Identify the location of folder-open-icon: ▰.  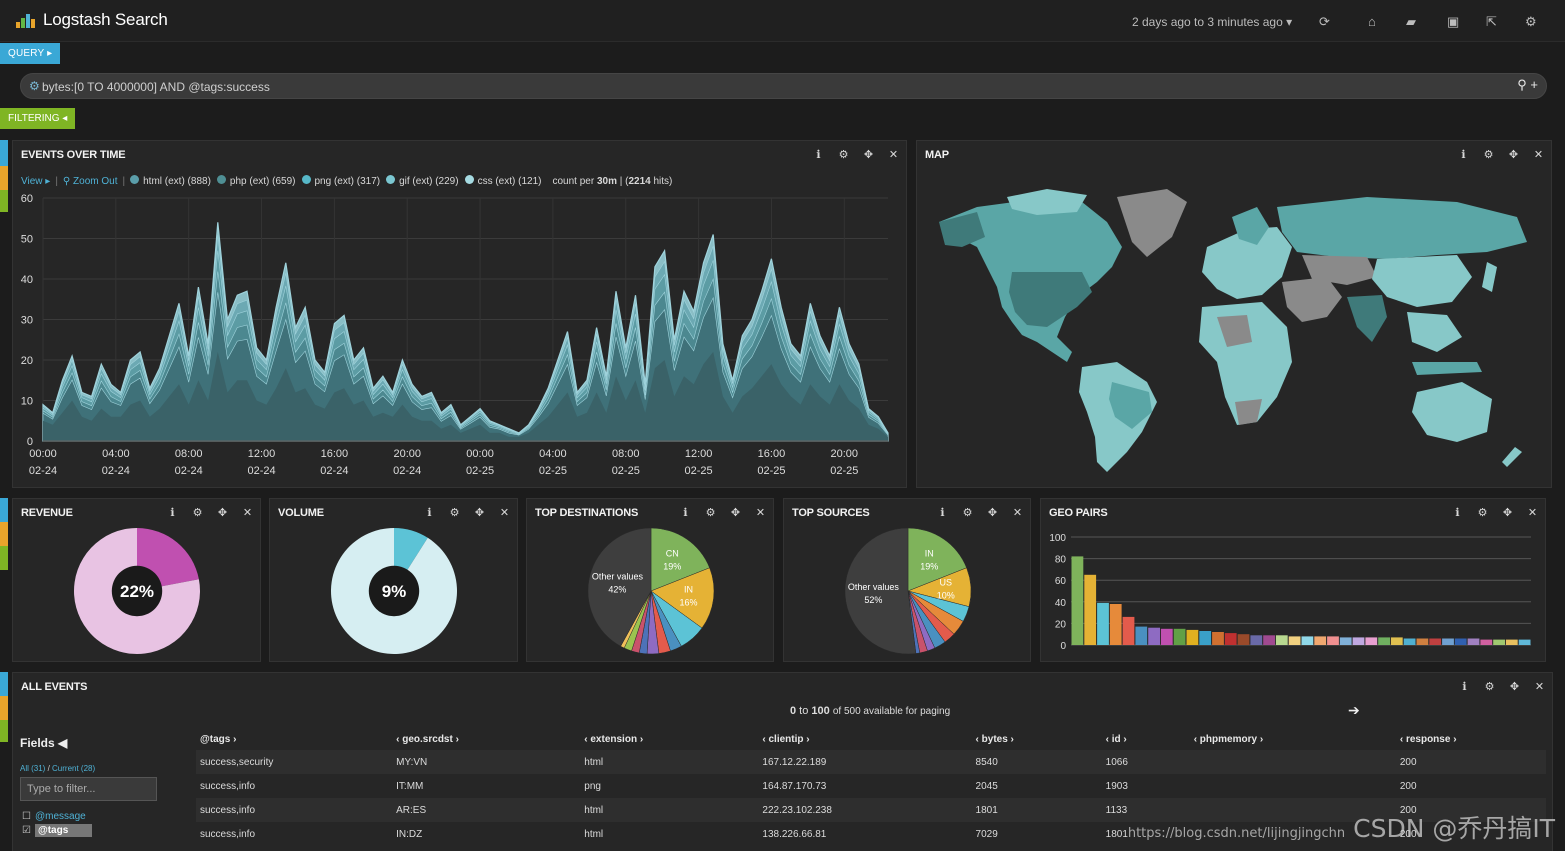
(1411, 21).